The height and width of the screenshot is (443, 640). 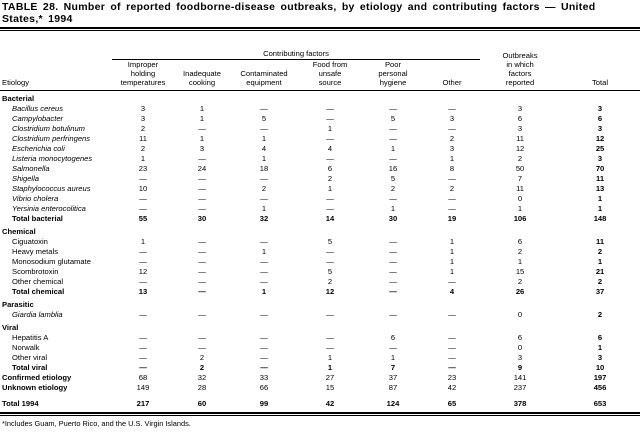 I want to click on cell-value: 28, so click(x=202, y=387).